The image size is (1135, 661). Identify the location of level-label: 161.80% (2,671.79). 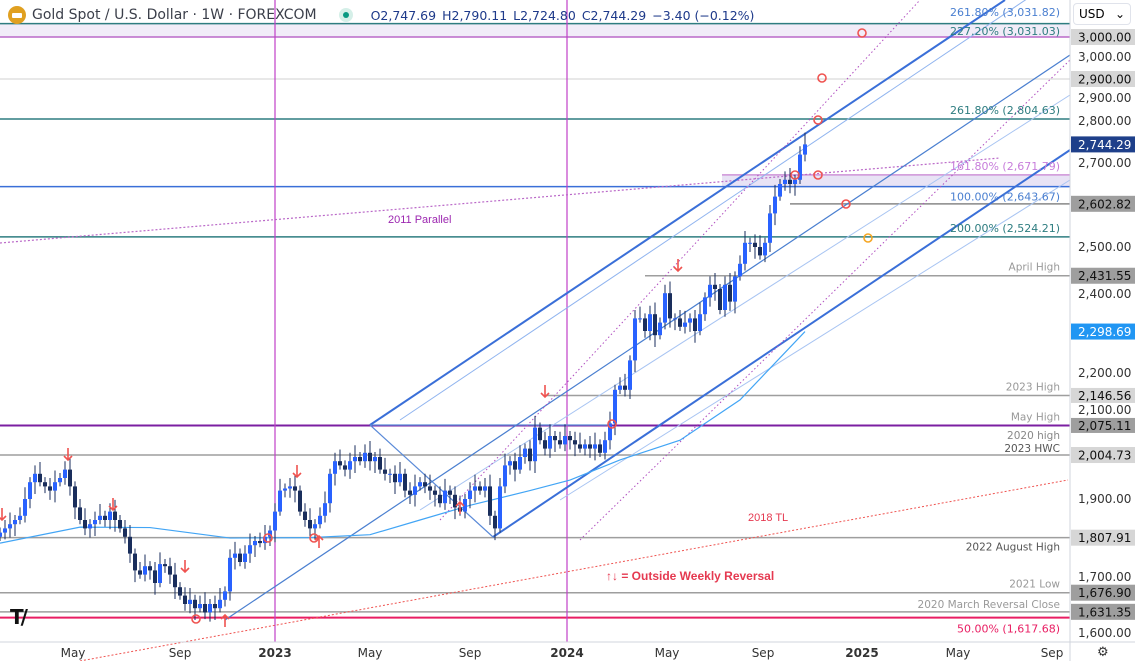
(1005, 166).